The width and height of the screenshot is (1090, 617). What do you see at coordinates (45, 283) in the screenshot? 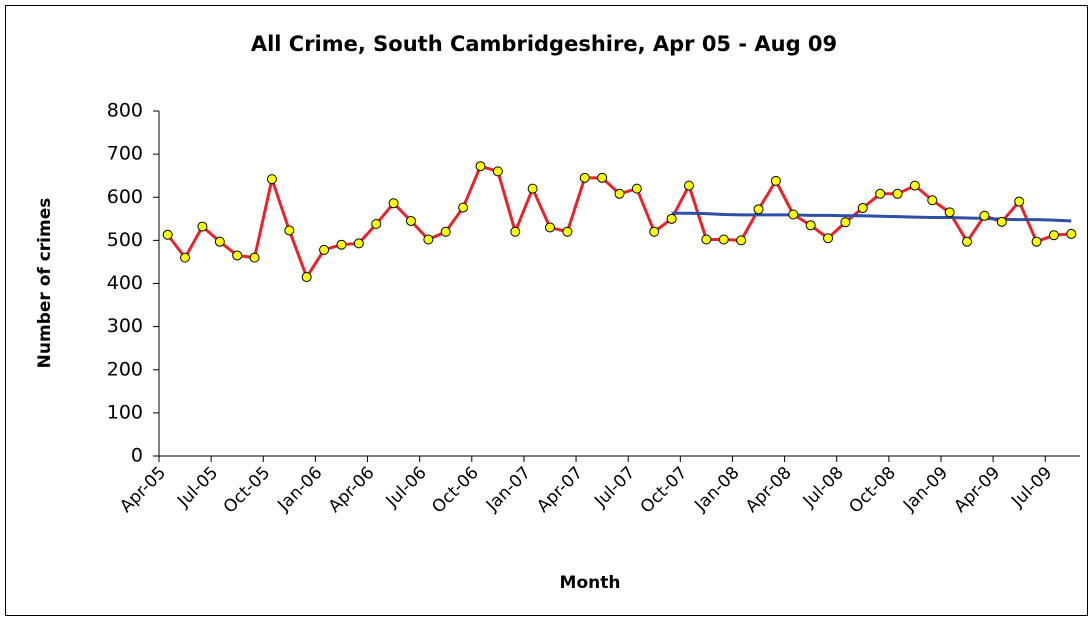
I see `y-axis-title: Number of crimes` at bounding box center [45, 283].